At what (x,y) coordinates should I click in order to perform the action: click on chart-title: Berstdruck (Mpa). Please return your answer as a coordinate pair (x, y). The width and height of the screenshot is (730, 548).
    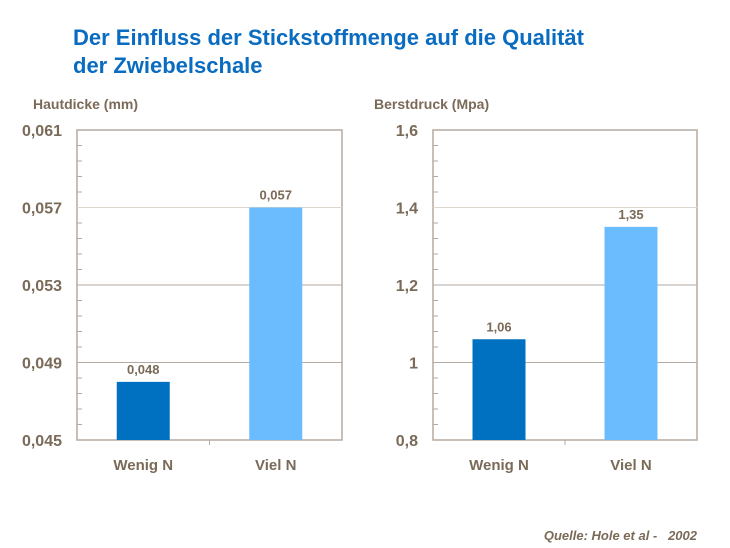
    Looking at the image, I should click on (431, 104).